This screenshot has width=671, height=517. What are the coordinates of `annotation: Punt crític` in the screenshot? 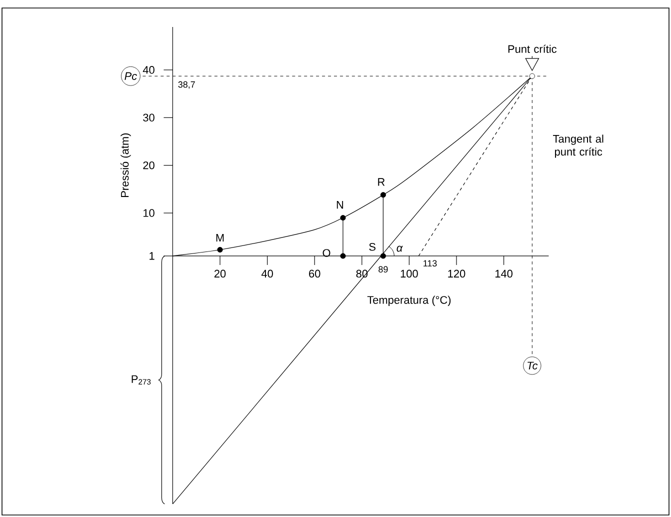 It's located at (532, 48).